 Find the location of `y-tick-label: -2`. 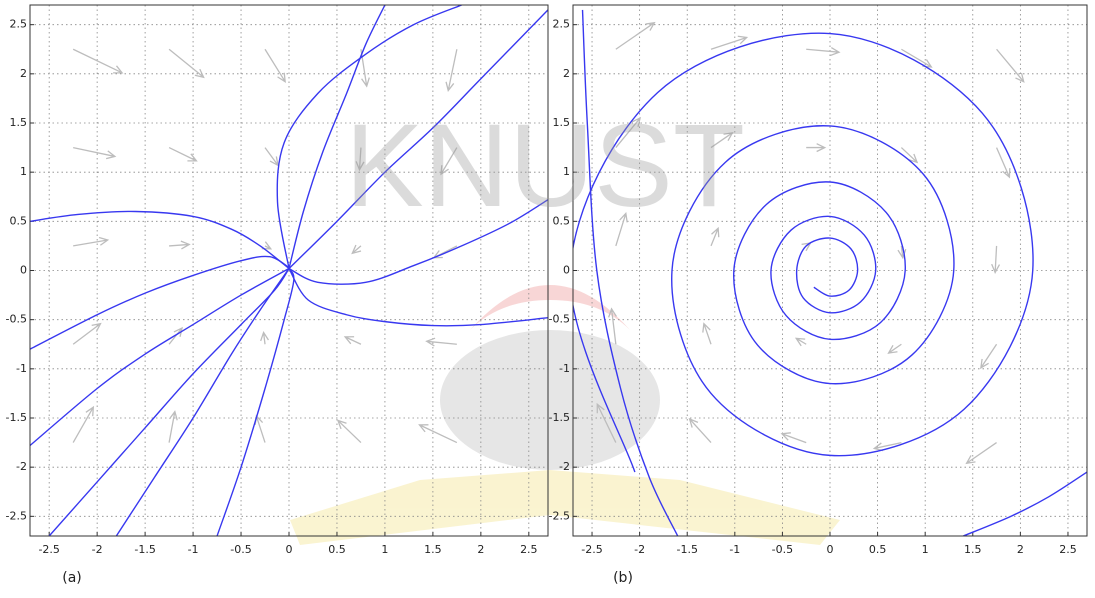

y-tick-label: -2 is located at coordinates (564, 466).